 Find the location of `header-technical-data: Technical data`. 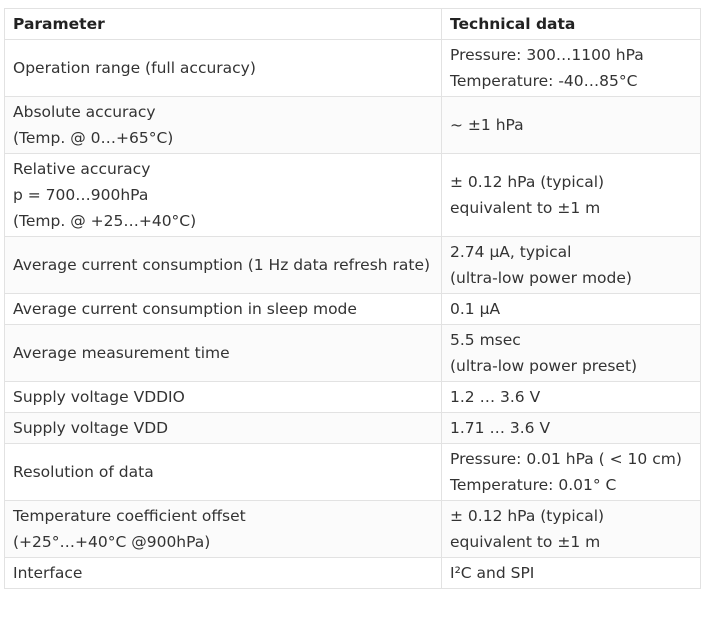

header-technical-data: Technical data is located at coordinates (571, 24).